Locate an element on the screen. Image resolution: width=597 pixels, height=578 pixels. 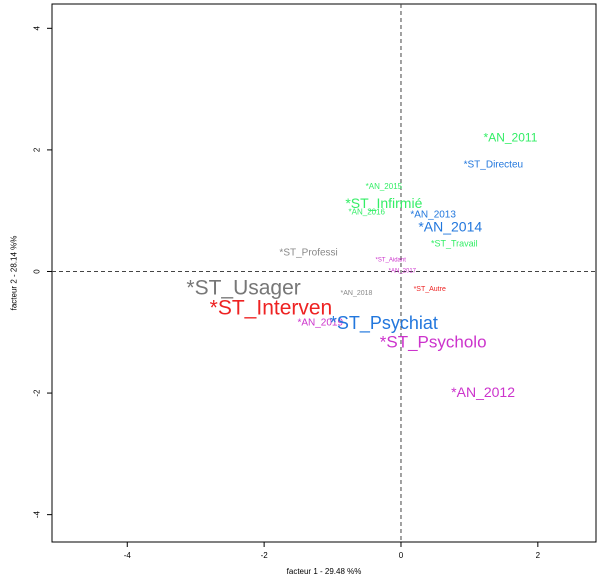
y-axis-title: facteur 2 - 28.14 %% is located at coordinates (14, 273).